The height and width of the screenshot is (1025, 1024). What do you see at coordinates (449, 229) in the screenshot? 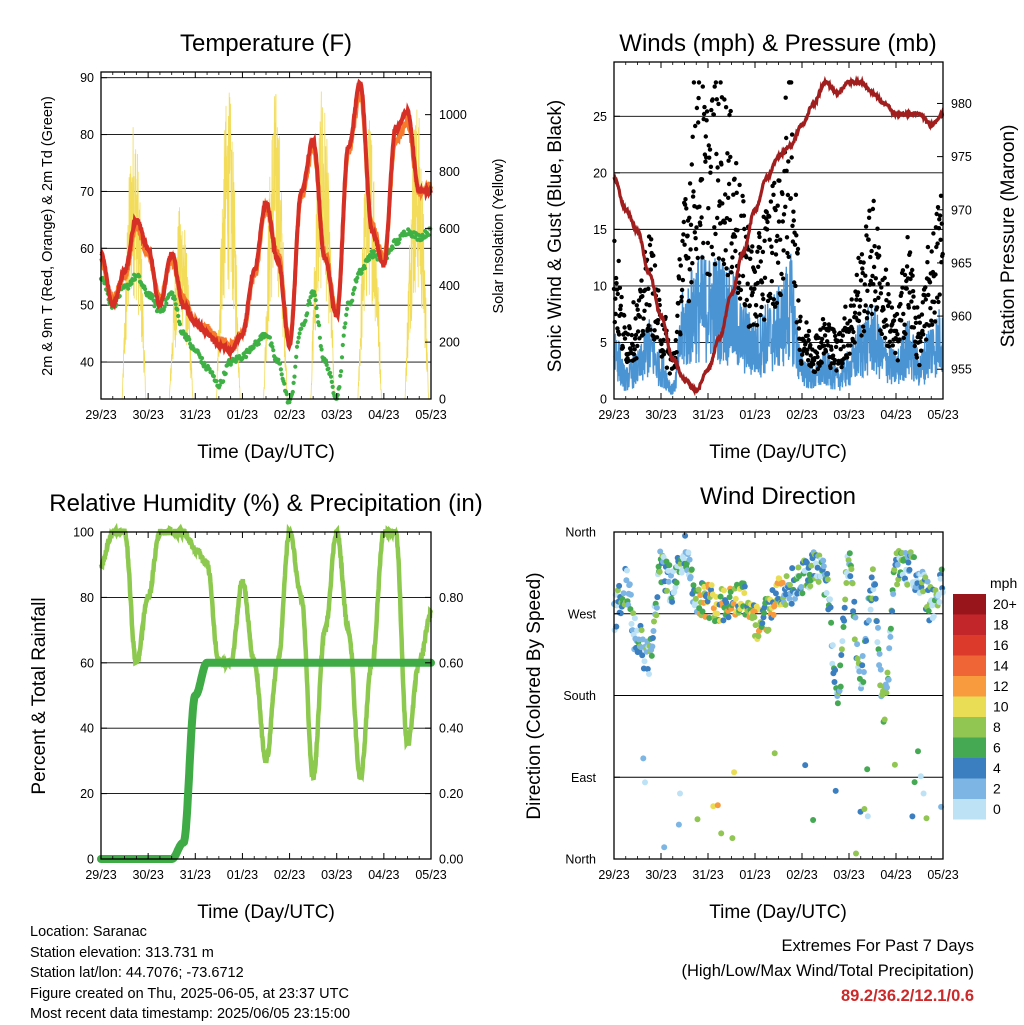
I see `y-tick-label-right: 600` at bounding box center [449, 229].